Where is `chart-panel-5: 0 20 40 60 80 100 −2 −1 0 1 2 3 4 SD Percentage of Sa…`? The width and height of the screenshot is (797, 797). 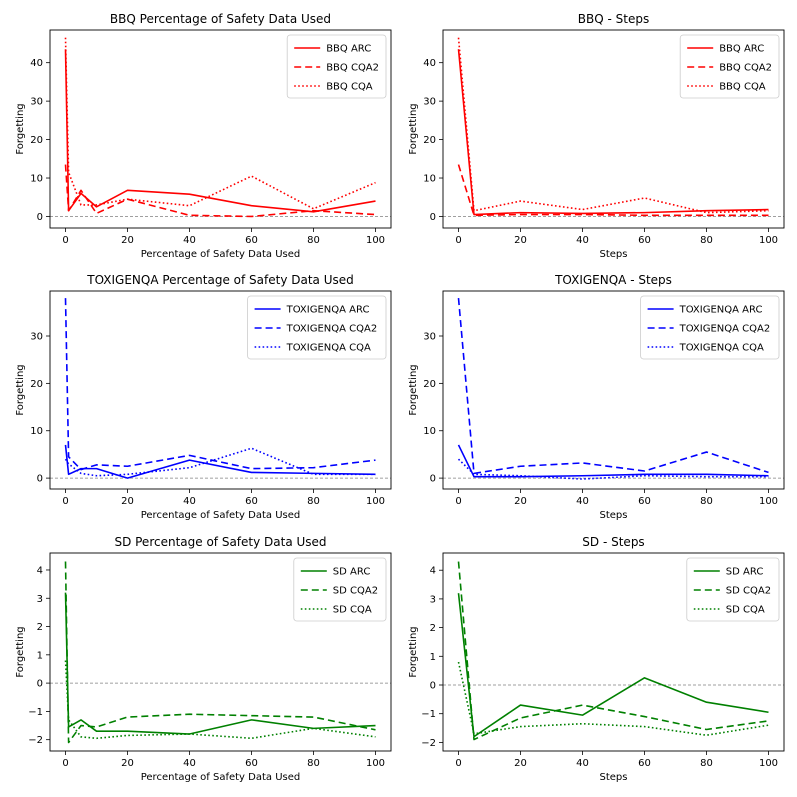
chart-panel-5: 0 20 40 60 80 100 −2 −1 0 1 2 3 4 SD Percentage of Sa… is located at coordinates (203, 659).